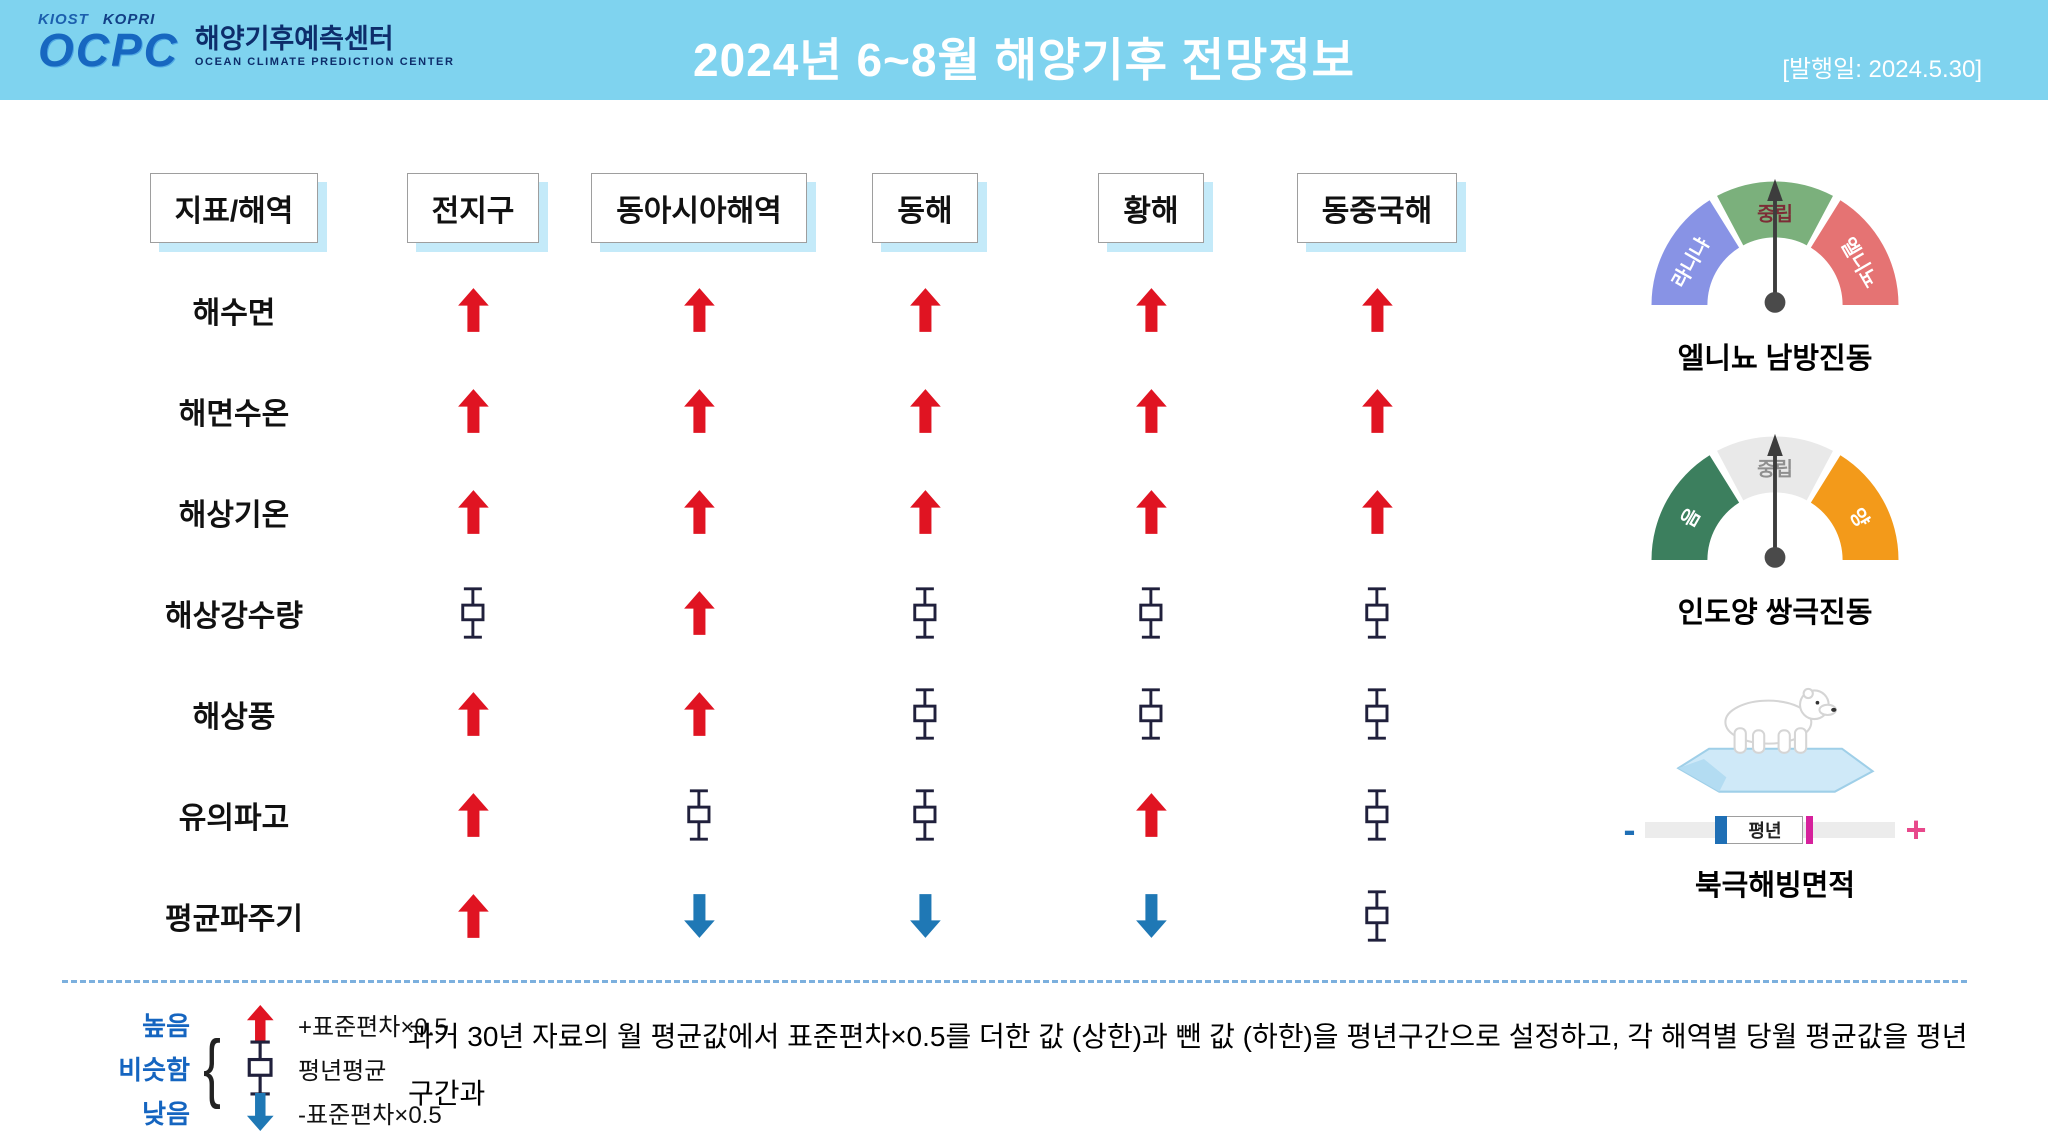 The height and width of the screenshot is (1132, 2048). What do you see at coordinates (212, 1067) in the screenshot?
I see `legend-brace: {` at bounding box center [212, 1067].